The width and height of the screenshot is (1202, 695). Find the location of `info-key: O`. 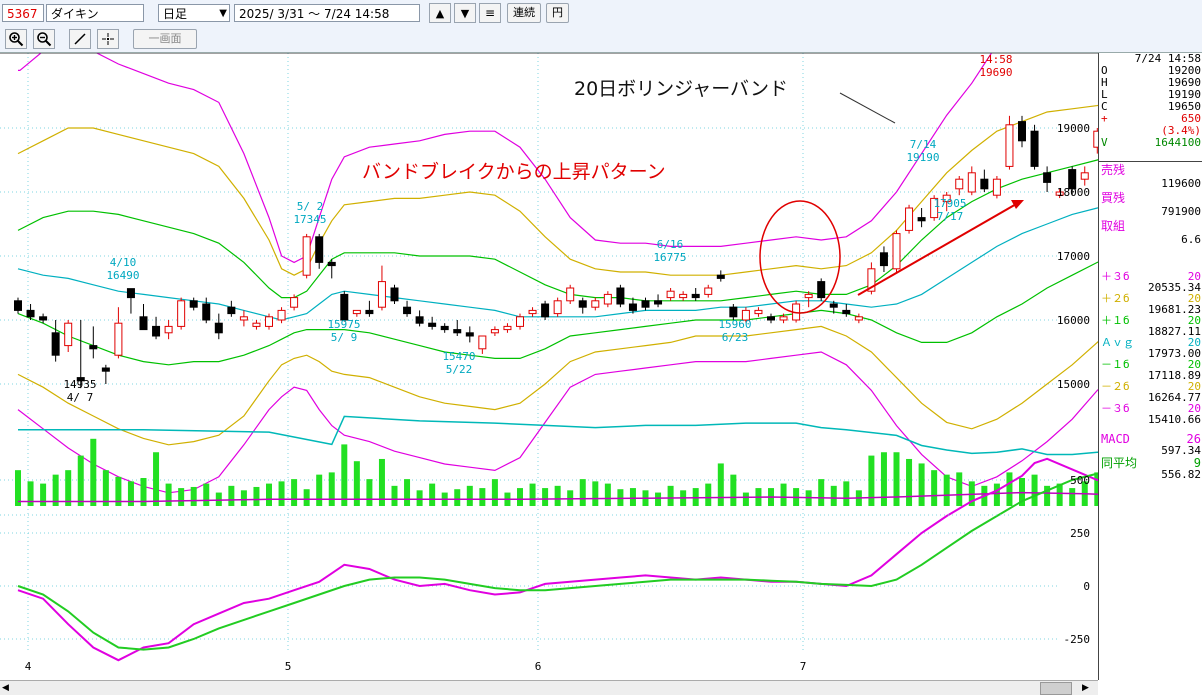

info-key: O is located at coordinates (1104, 70).